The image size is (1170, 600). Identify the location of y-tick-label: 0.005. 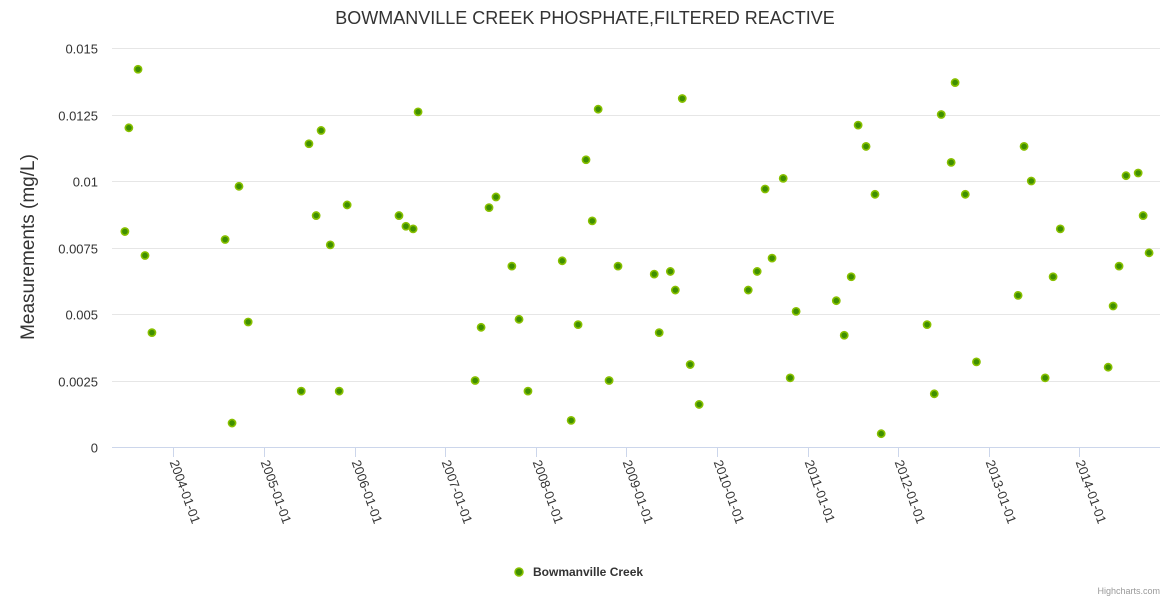
(81, 315).